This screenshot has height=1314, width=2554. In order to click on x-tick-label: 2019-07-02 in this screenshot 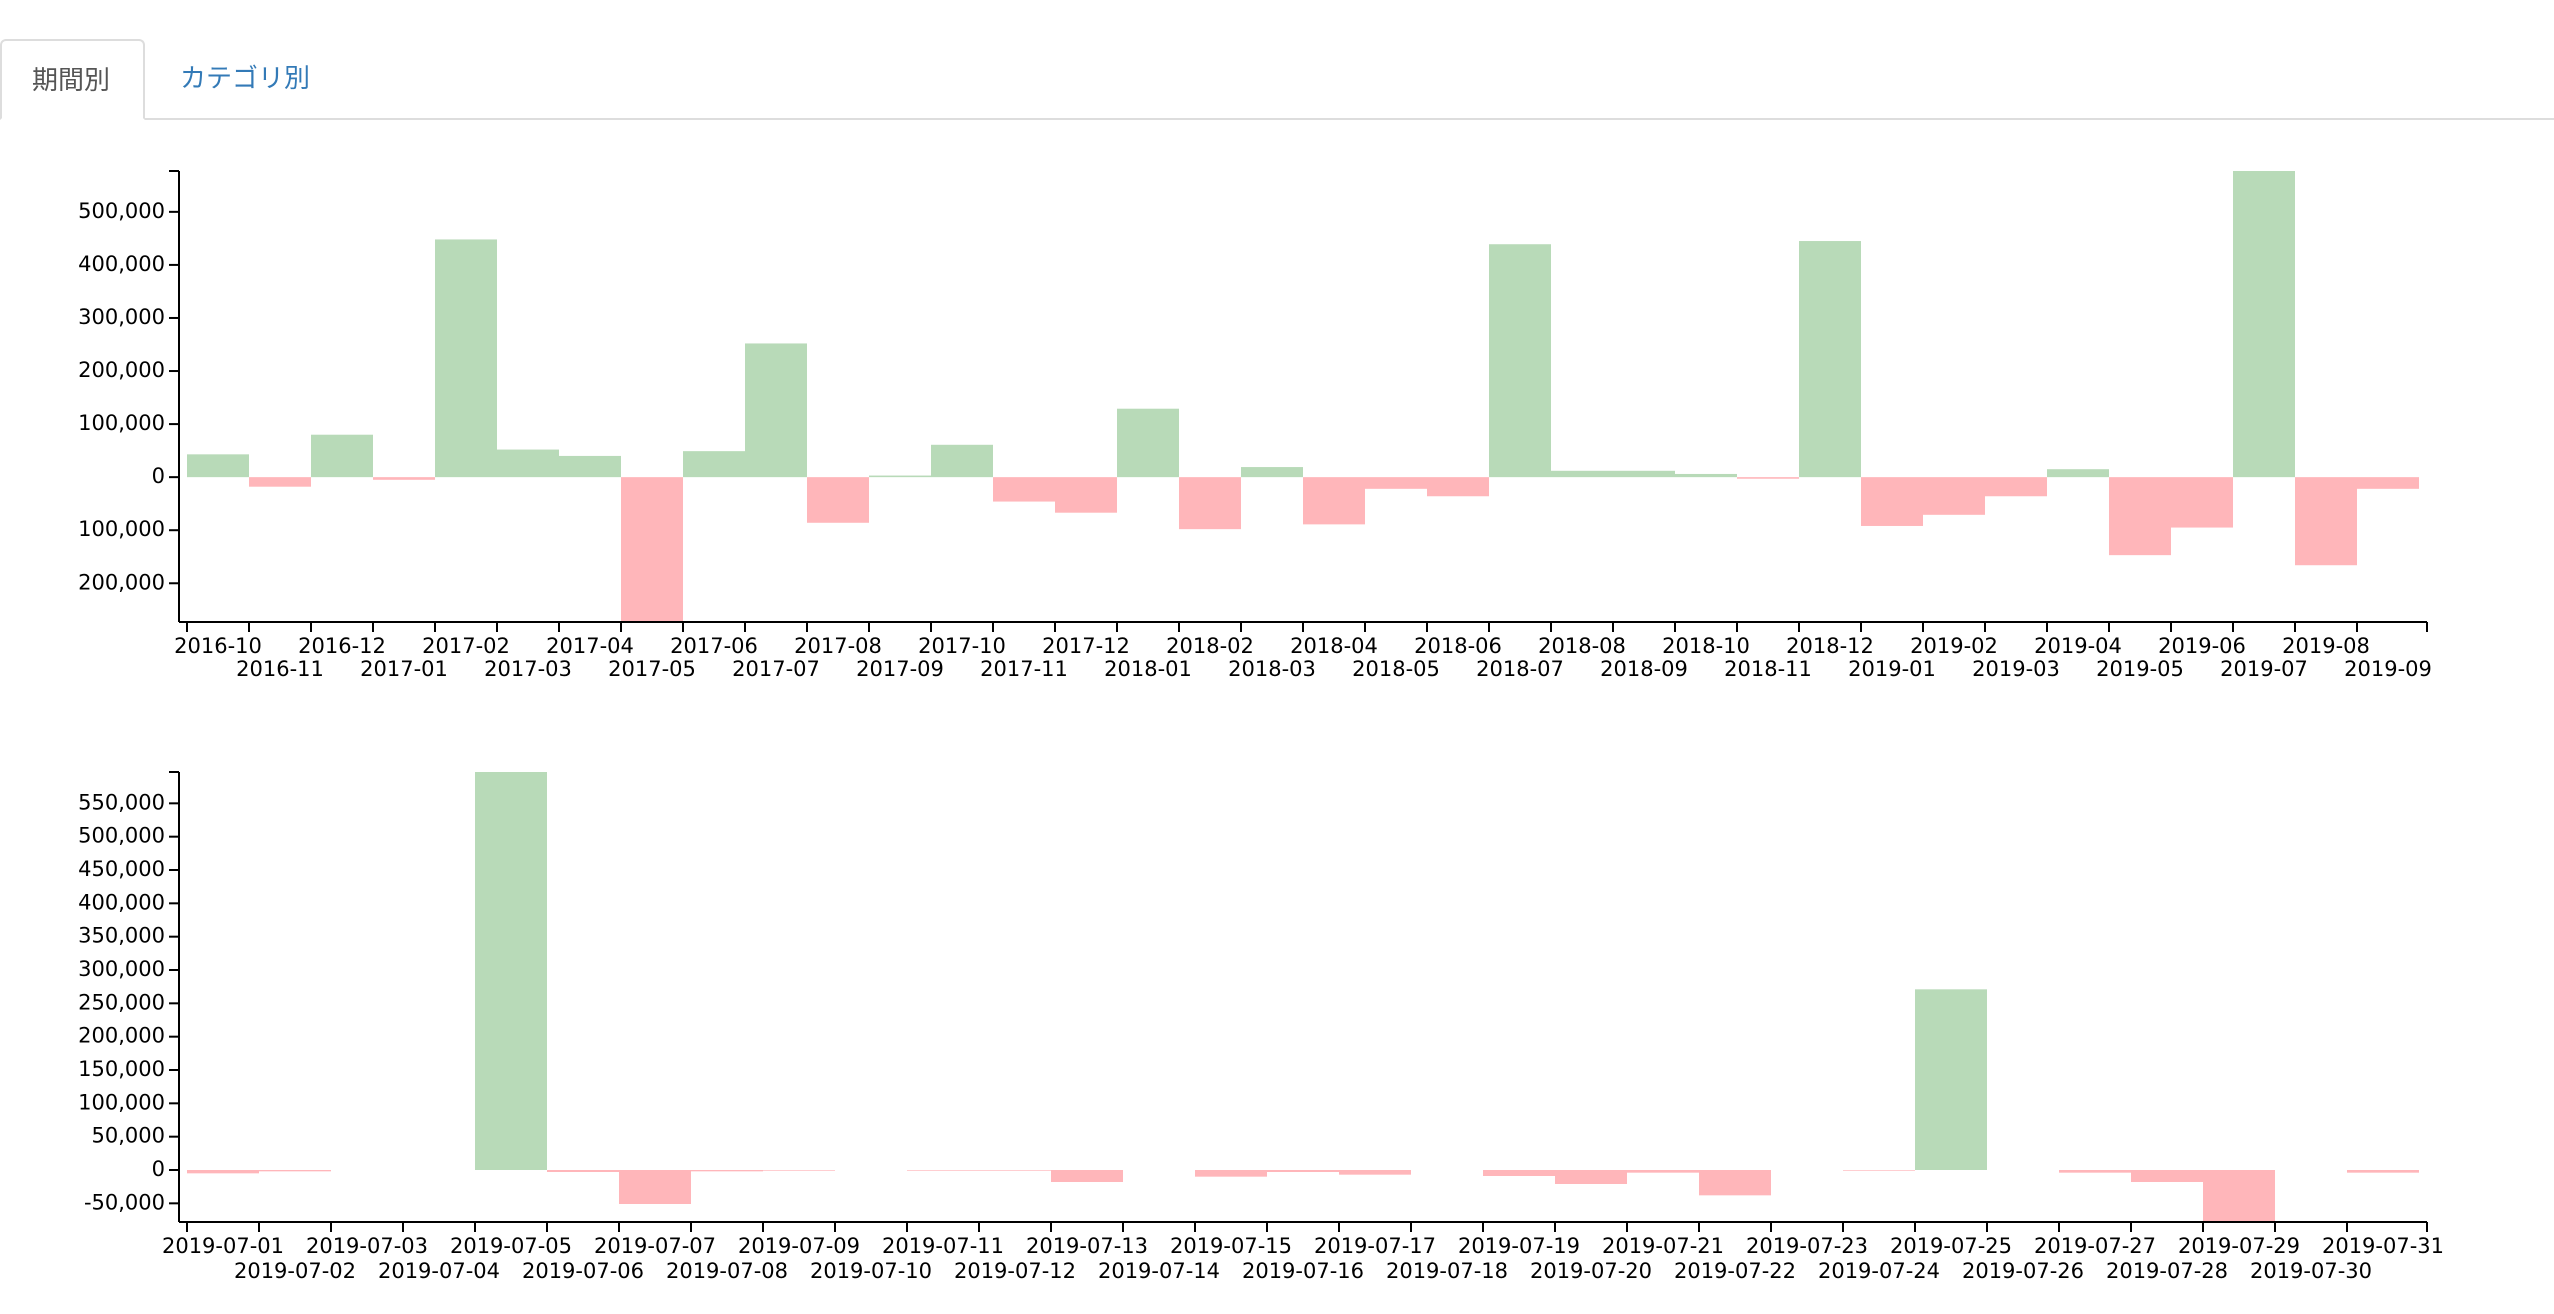, I will do `click(295, 1271)`.